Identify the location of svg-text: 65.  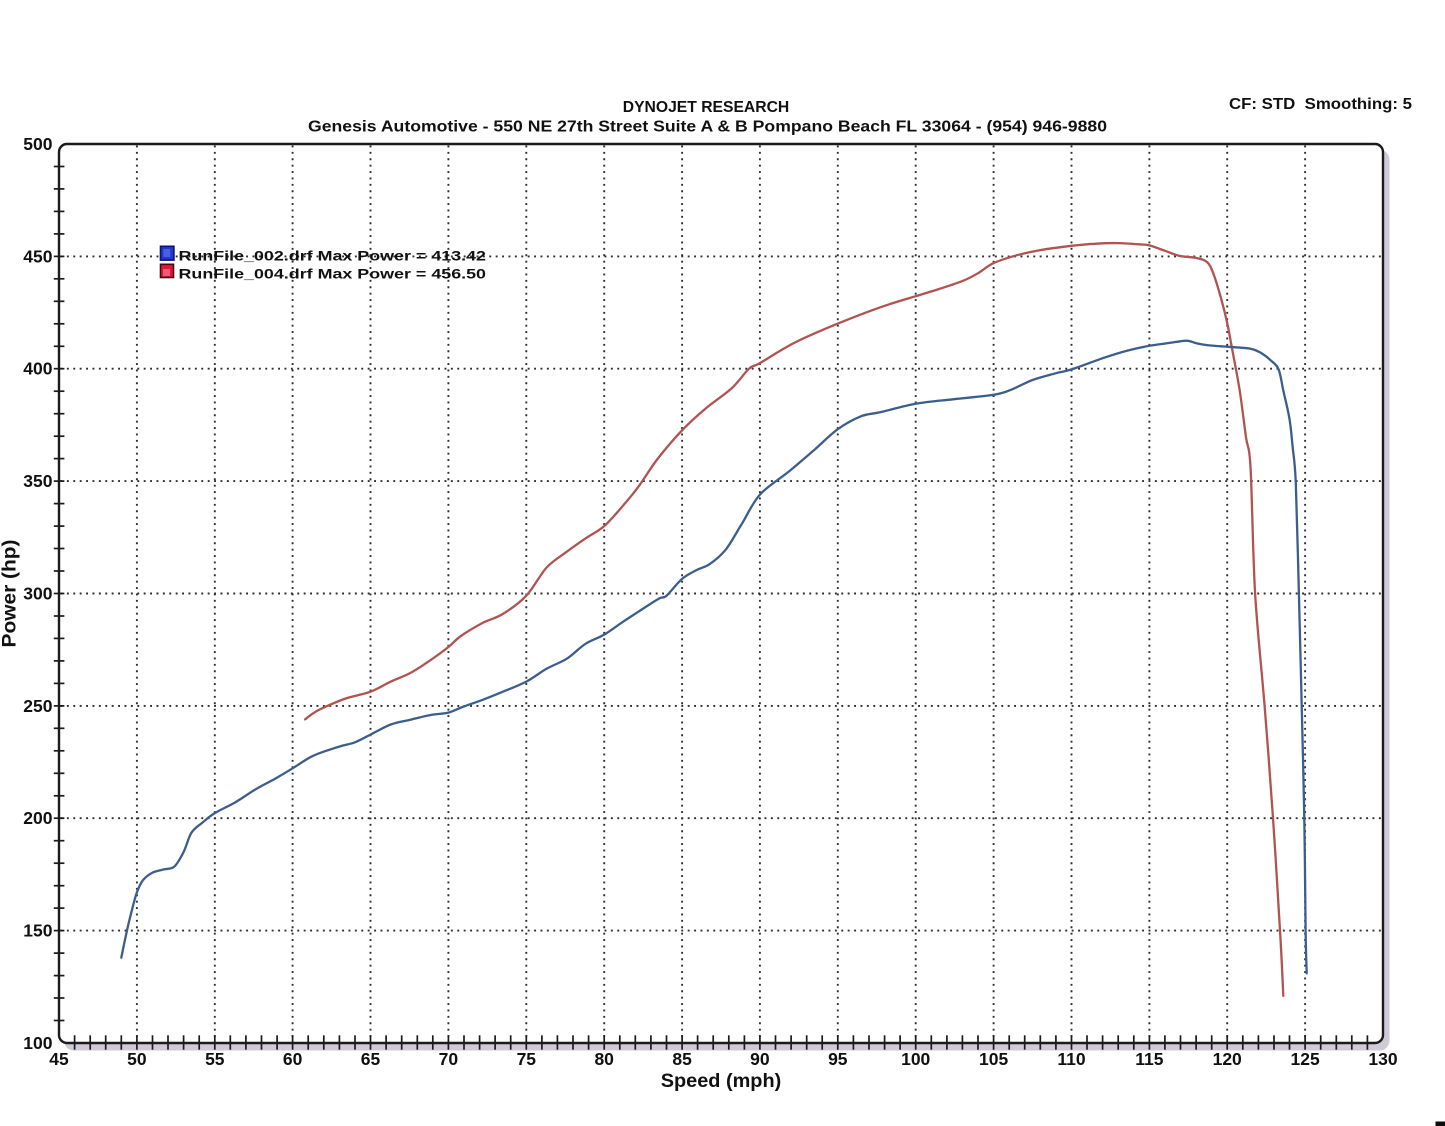
(371, 1059).